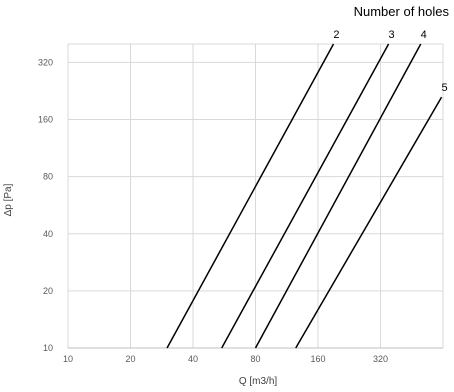 Image resolution: width=454 pixels, height=392 pixels. What do you see at coordinates (130, 359) in the screenshot?
I see `x-tick-label: 20` at bounding box center [130, 359].